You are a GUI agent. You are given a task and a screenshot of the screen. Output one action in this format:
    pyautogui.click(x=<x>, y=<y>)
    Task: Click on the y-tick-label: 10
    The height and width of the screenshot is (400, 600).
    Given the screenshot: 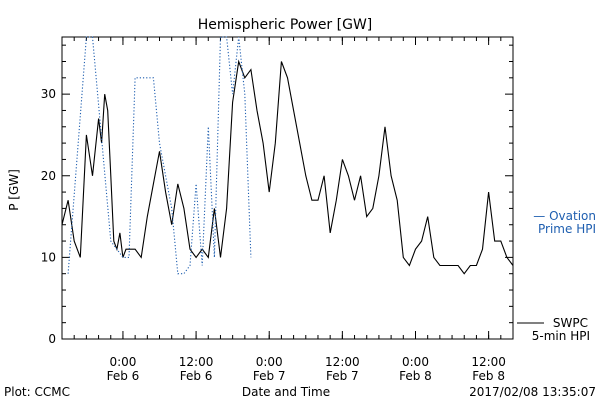 What is the action you would take?
    pyautogui.click(x=48, y=257)
    